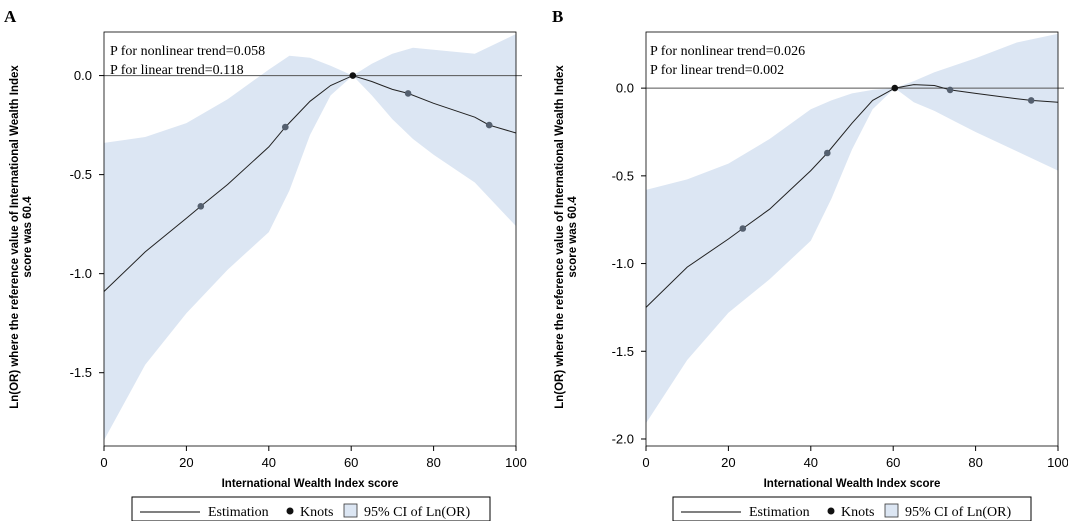 The width and height of the screenshot is (1068, 521). I want to click on p-linear-annotation: P for linear trend=0.118, so click(177, 70).